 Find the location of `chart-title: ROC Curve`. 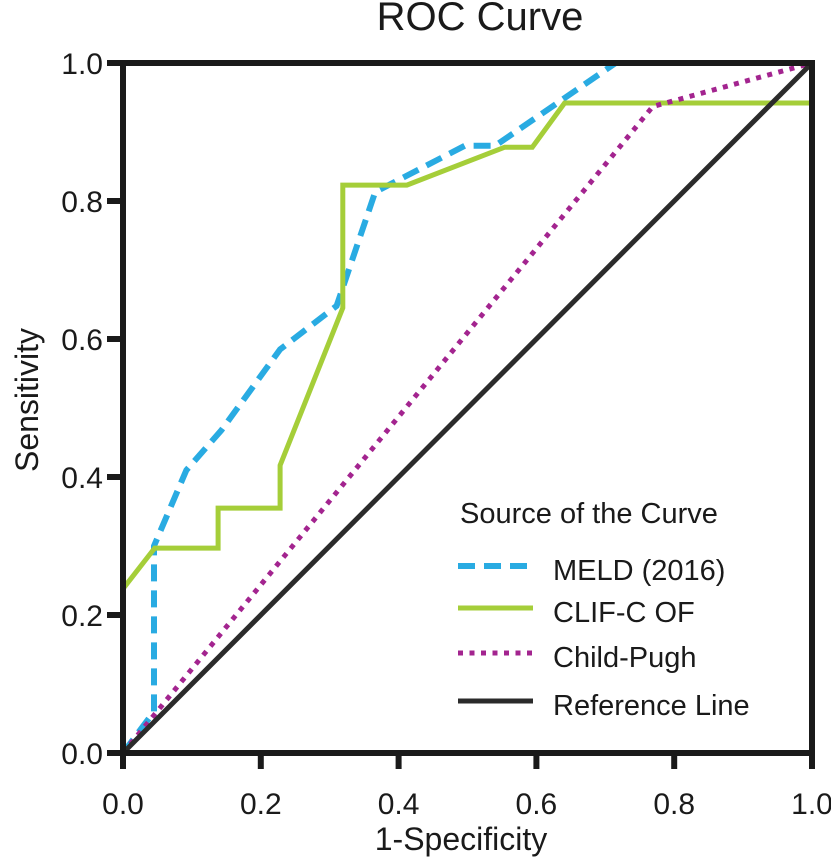

chart-title: ROC Curve is located at coordinates (480, 19).